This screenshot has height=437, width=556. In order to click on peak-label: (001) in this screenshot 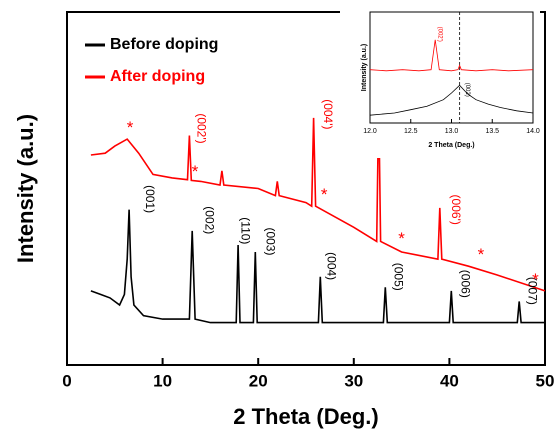, I will do `click(150, 199)`.